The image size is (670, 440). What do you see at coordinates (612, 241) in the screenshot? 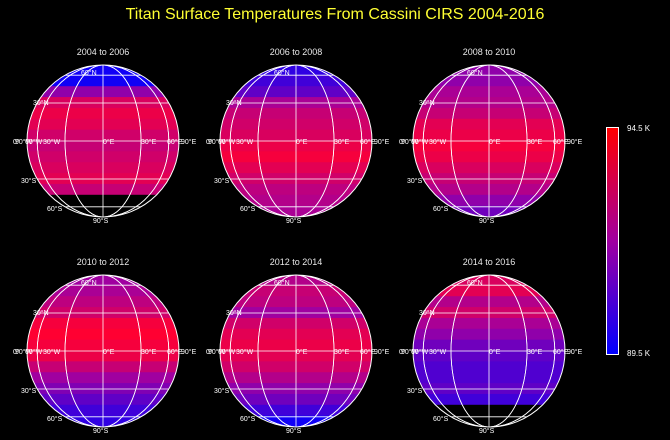
I see `temperature-colorbar` at bounding box center [612, 241].